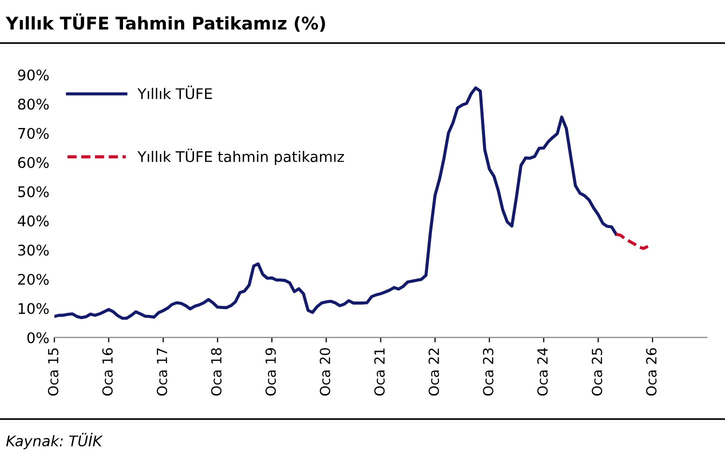  I want to click on x-tick-label: Oca 25, so click(597, 372).